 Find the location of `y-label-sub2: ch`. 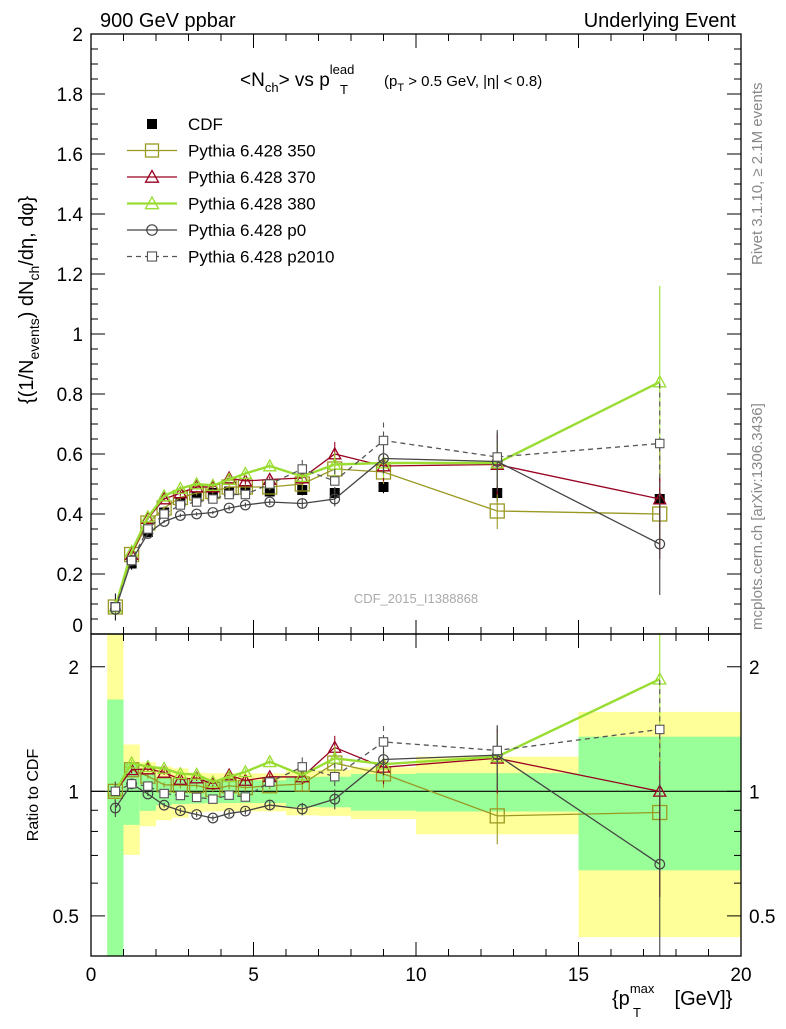

y-label-sub2: ch is located at coordinates (34, 273).